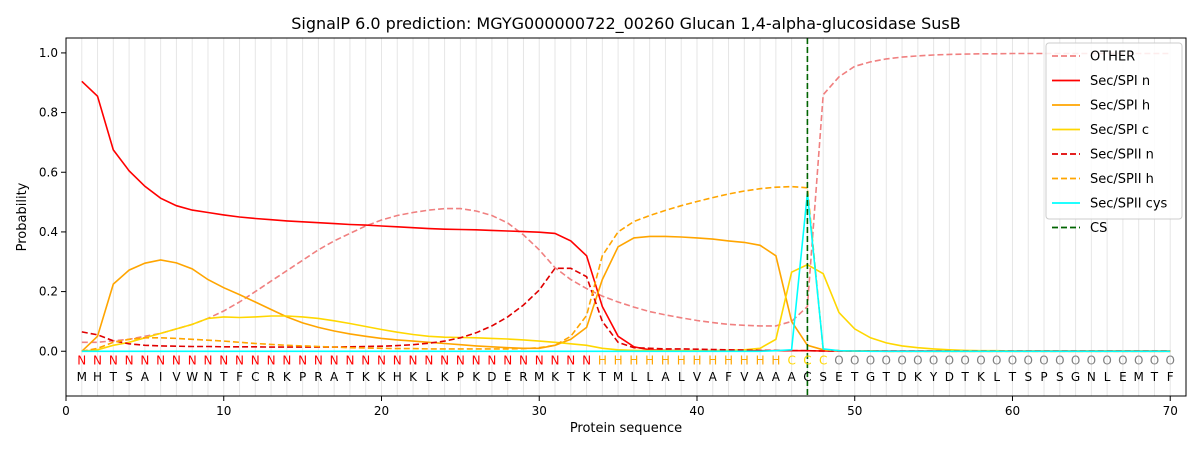 This screenshot has height=454, width=1200. Describe the element at coordinates (1120, 106) in the screenshot. I see `legend-label: Sec/SPI h` at that location.